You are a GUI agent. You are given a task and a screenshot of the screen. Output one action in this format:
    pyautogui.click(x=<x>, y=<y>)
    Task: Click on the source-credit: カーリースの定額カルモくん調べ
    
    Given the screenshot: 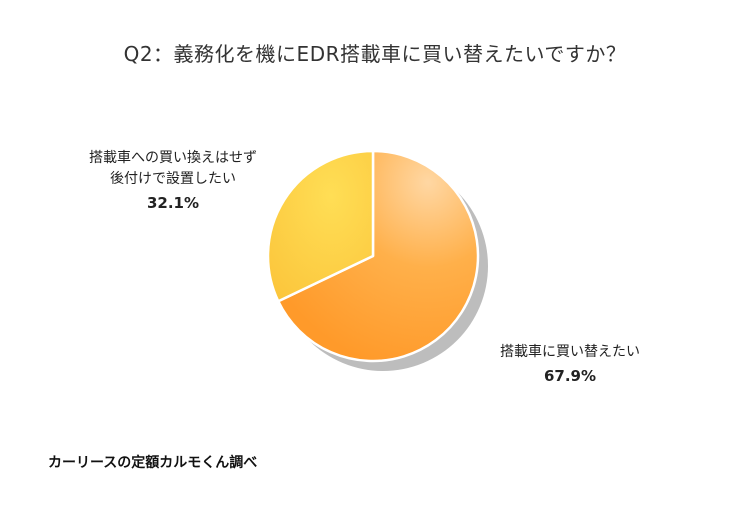 What is the action you would take?
    pyautogui.click(x=153, y=463)
    